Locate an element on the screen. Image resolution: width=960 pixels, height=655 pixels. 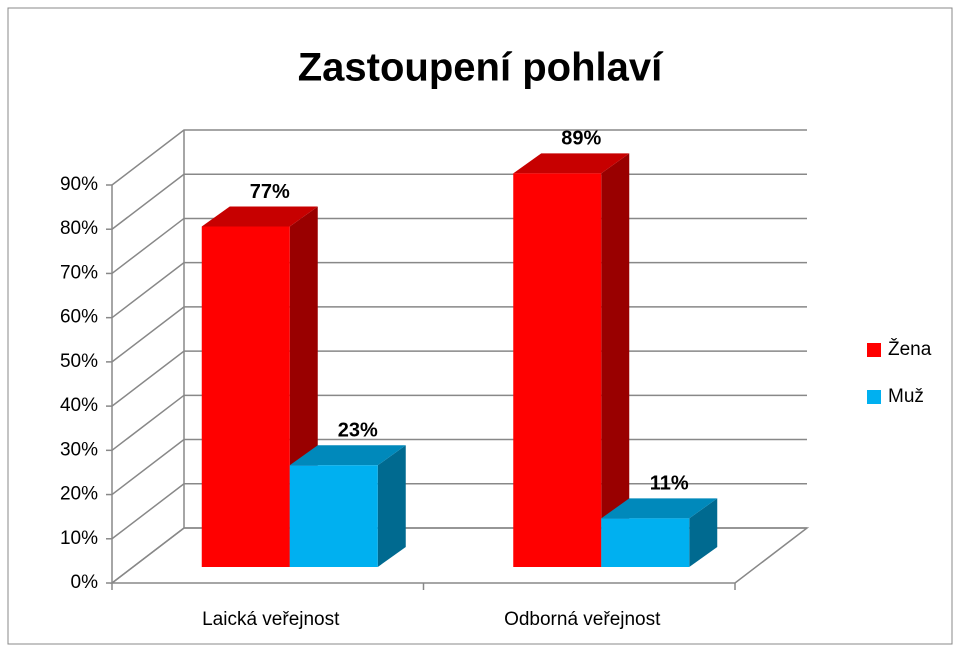
value-label: 11% is located at coordinates (669, 484).